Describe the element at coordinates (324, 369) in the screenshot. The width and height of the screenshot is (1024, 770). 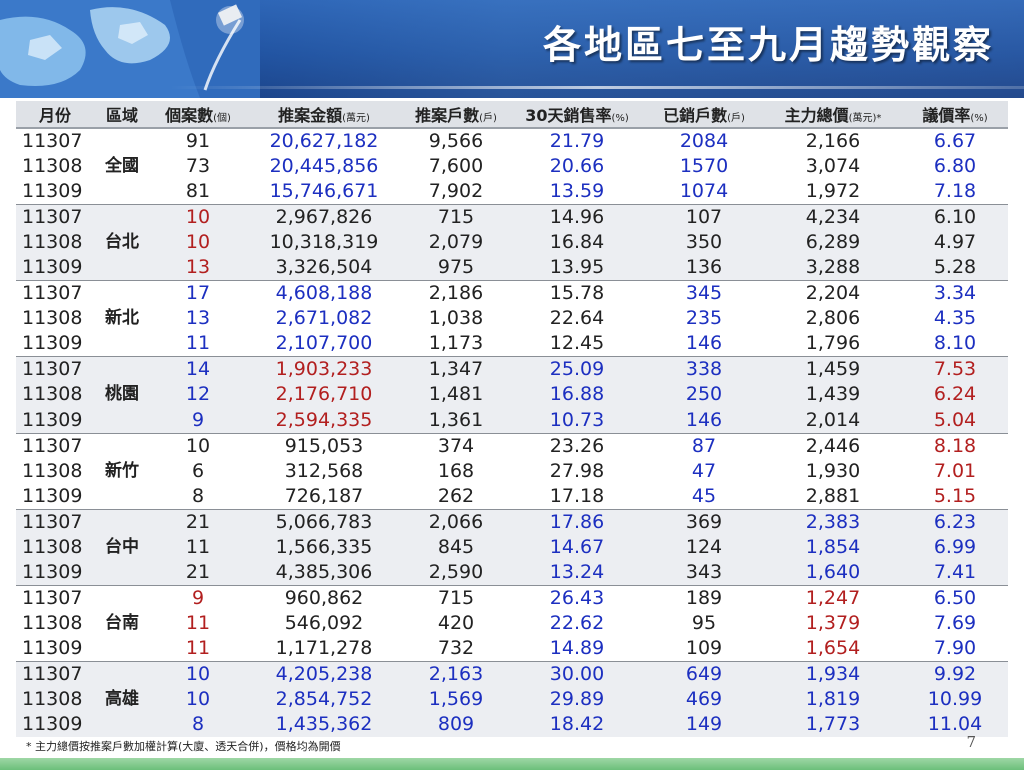
I see `cell-amount: 1,903,233` at that location.